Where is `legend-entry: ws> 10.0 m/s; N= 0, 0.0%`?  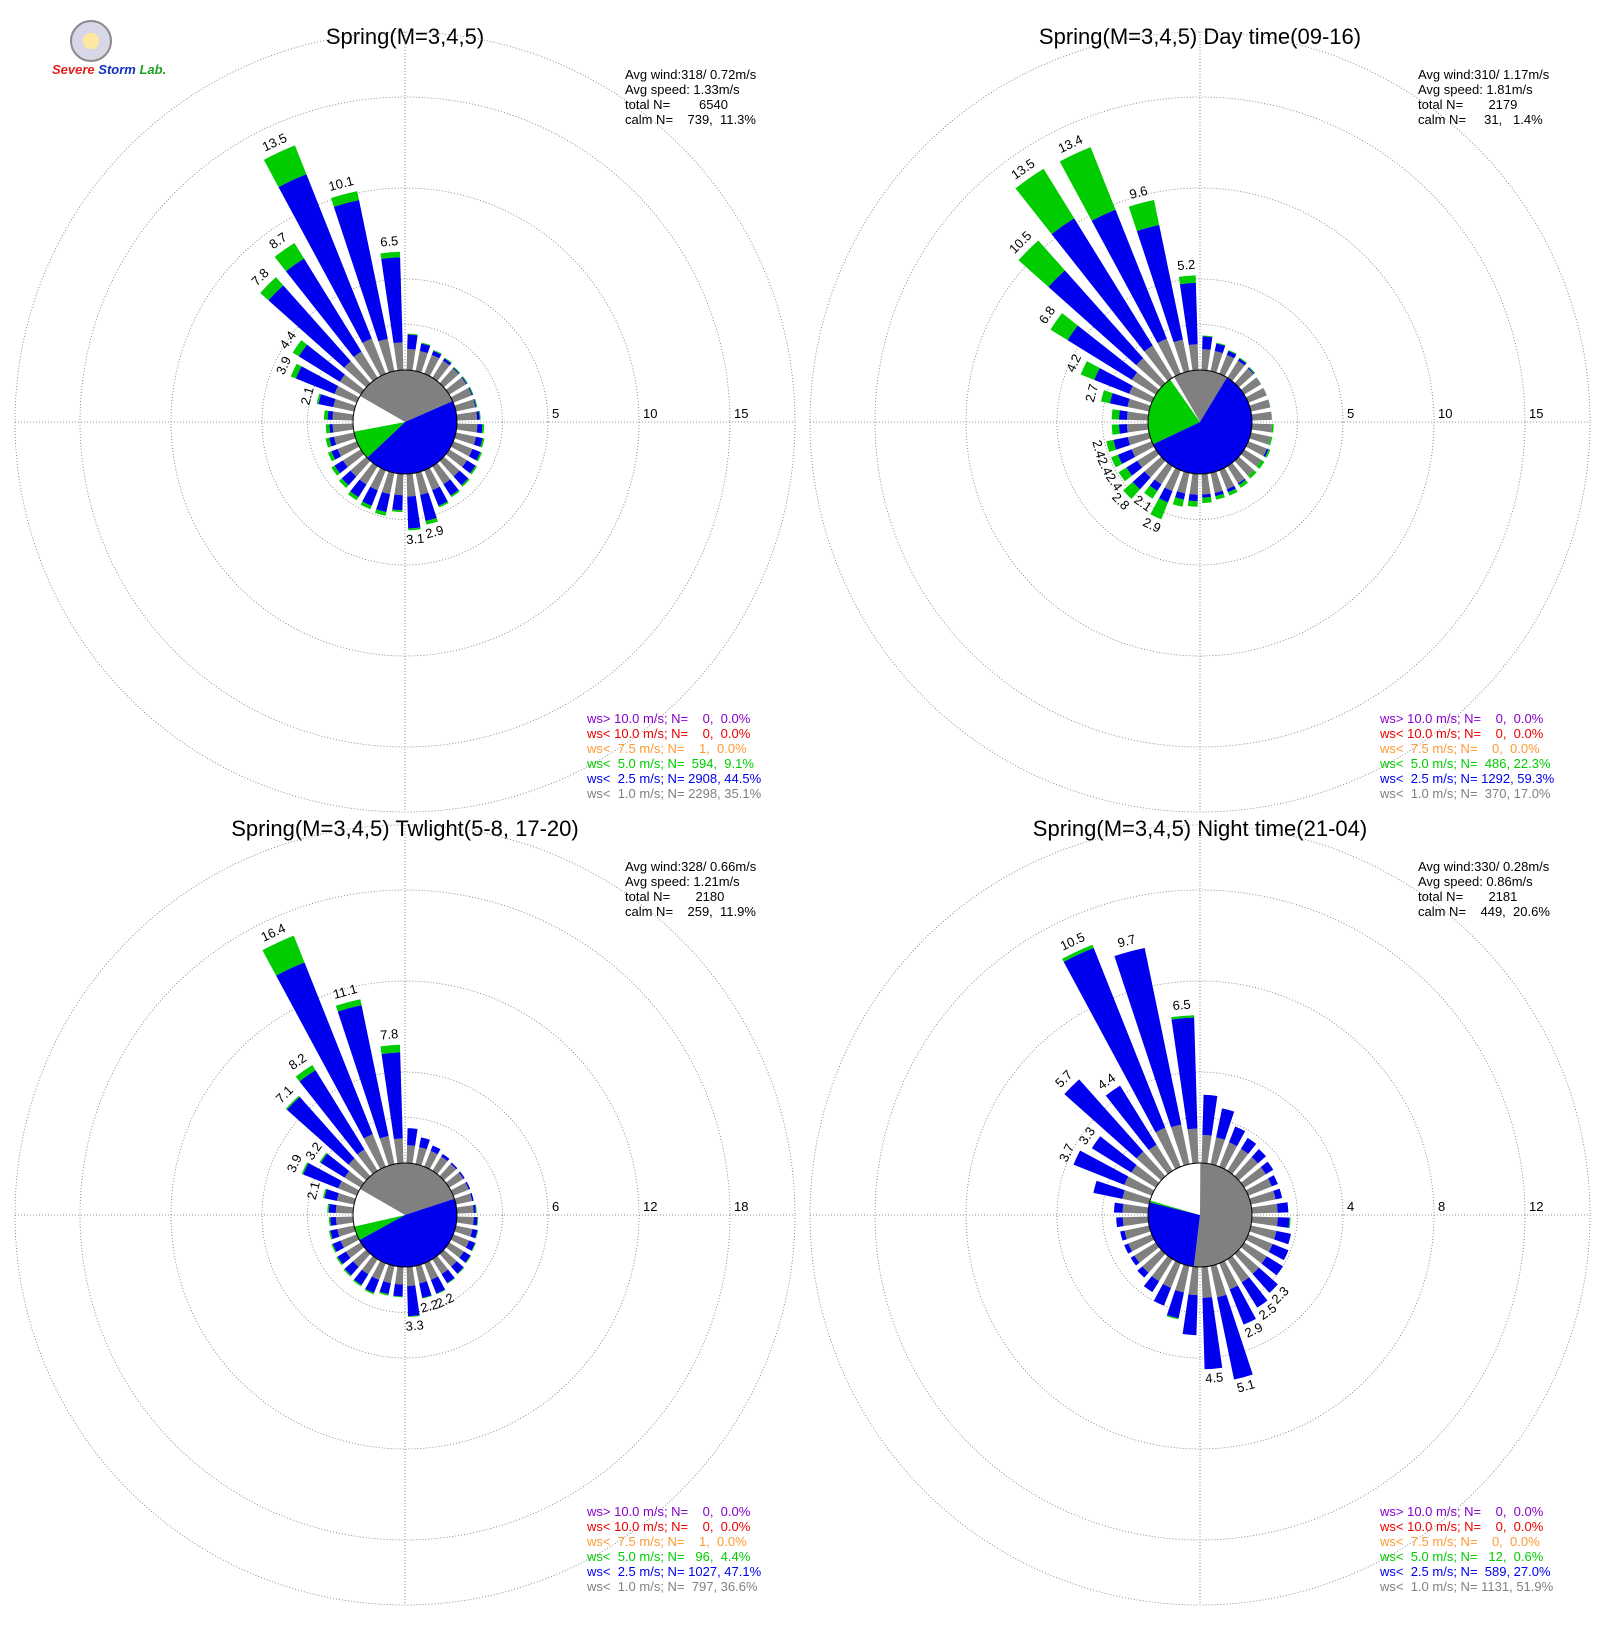 legend-entry: ws> 10.0 m/s; N= 0, 0.0% is located at coordinates (1461, 1511).